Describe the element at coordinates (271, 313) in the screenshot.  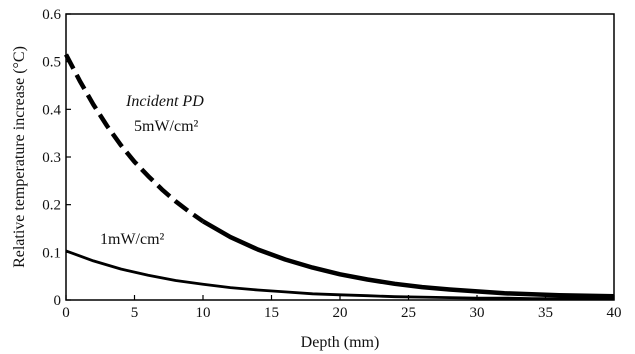
I see `x-tick-label: 15` at that location.